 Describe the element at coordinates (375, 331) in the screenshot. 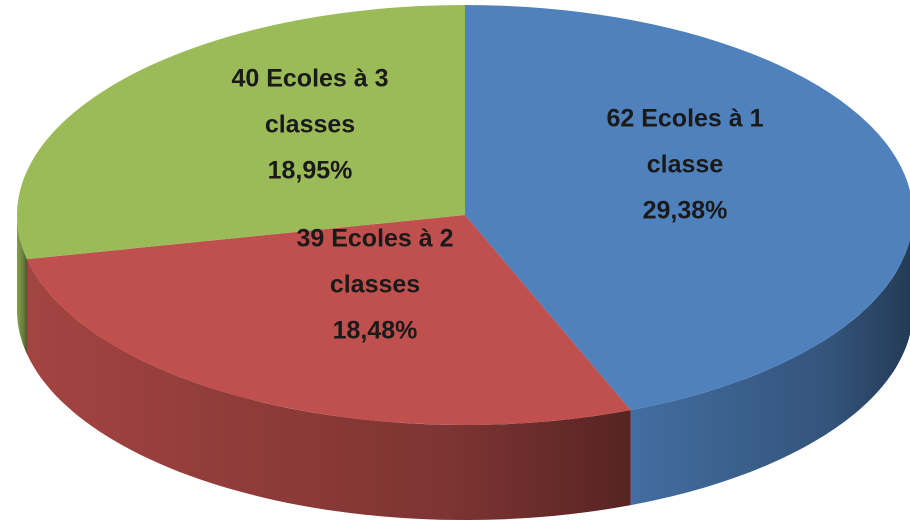

I see `percent-label: 18,48%` at that location.